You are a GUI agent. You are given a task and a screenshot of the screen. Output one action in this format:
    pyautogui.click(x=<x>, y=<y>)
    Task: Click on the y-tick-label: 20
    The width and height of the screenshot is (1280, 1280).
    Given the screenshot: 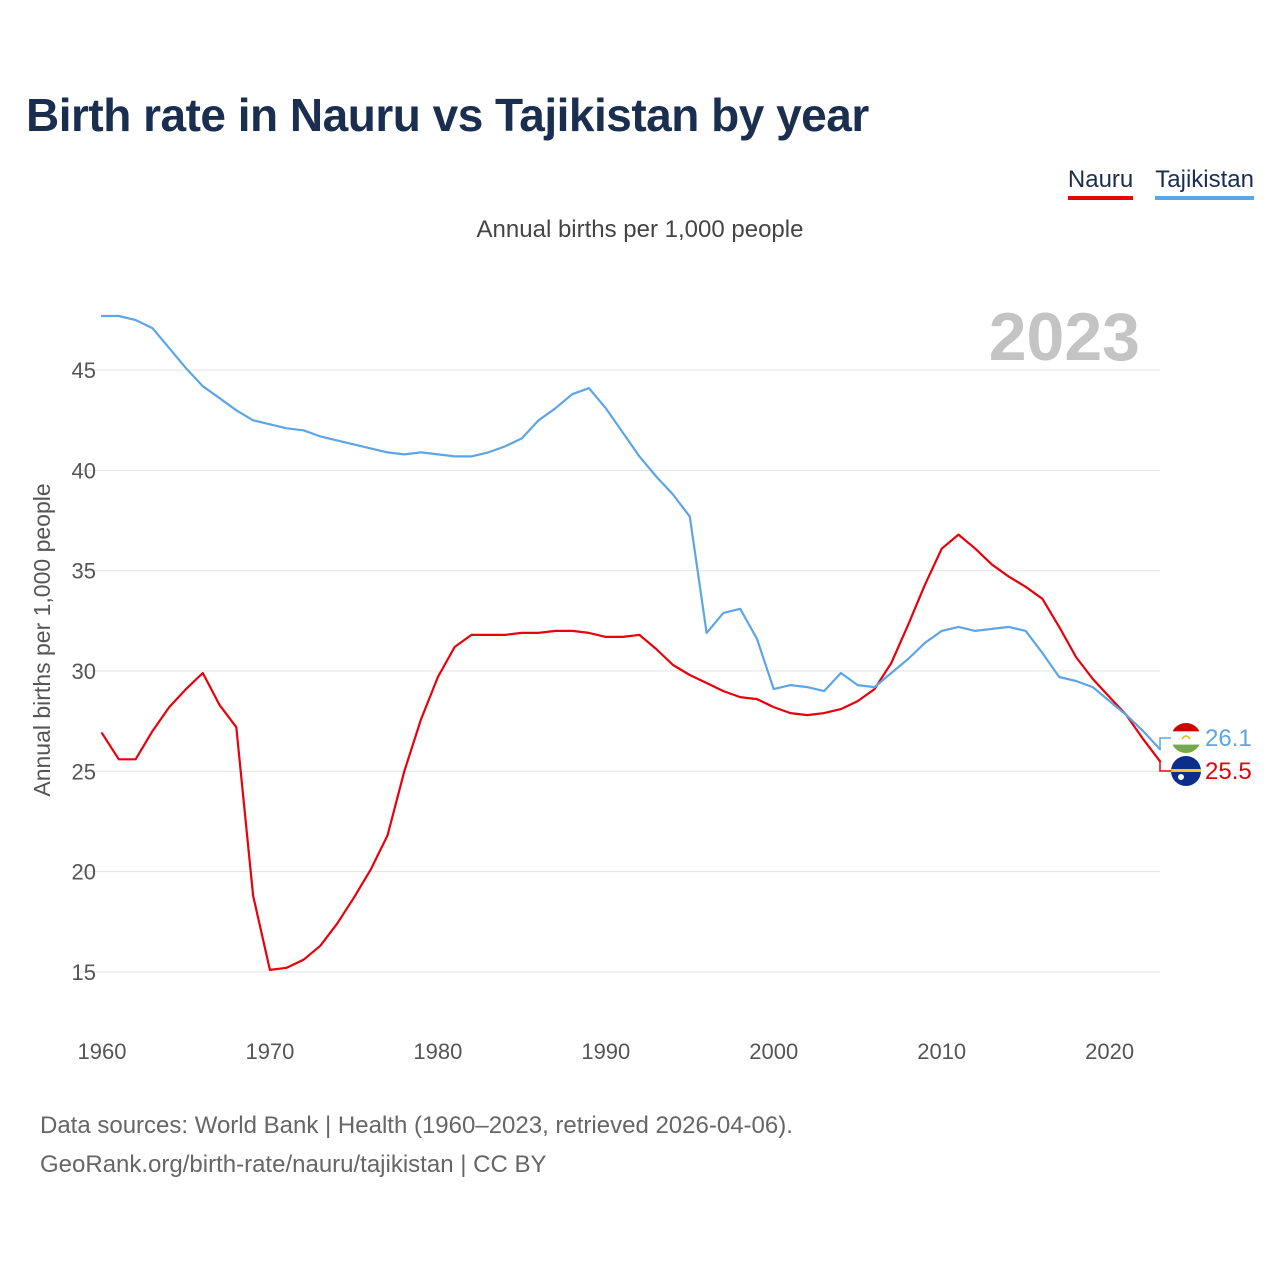 What is the action you would take?
    pyautogui.click(x=84, y=872)
    